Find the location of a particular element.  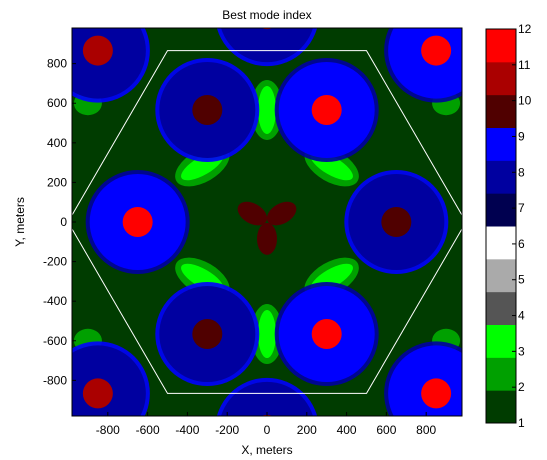

x-tick-label: 0 is located at coordinates (267, 430).